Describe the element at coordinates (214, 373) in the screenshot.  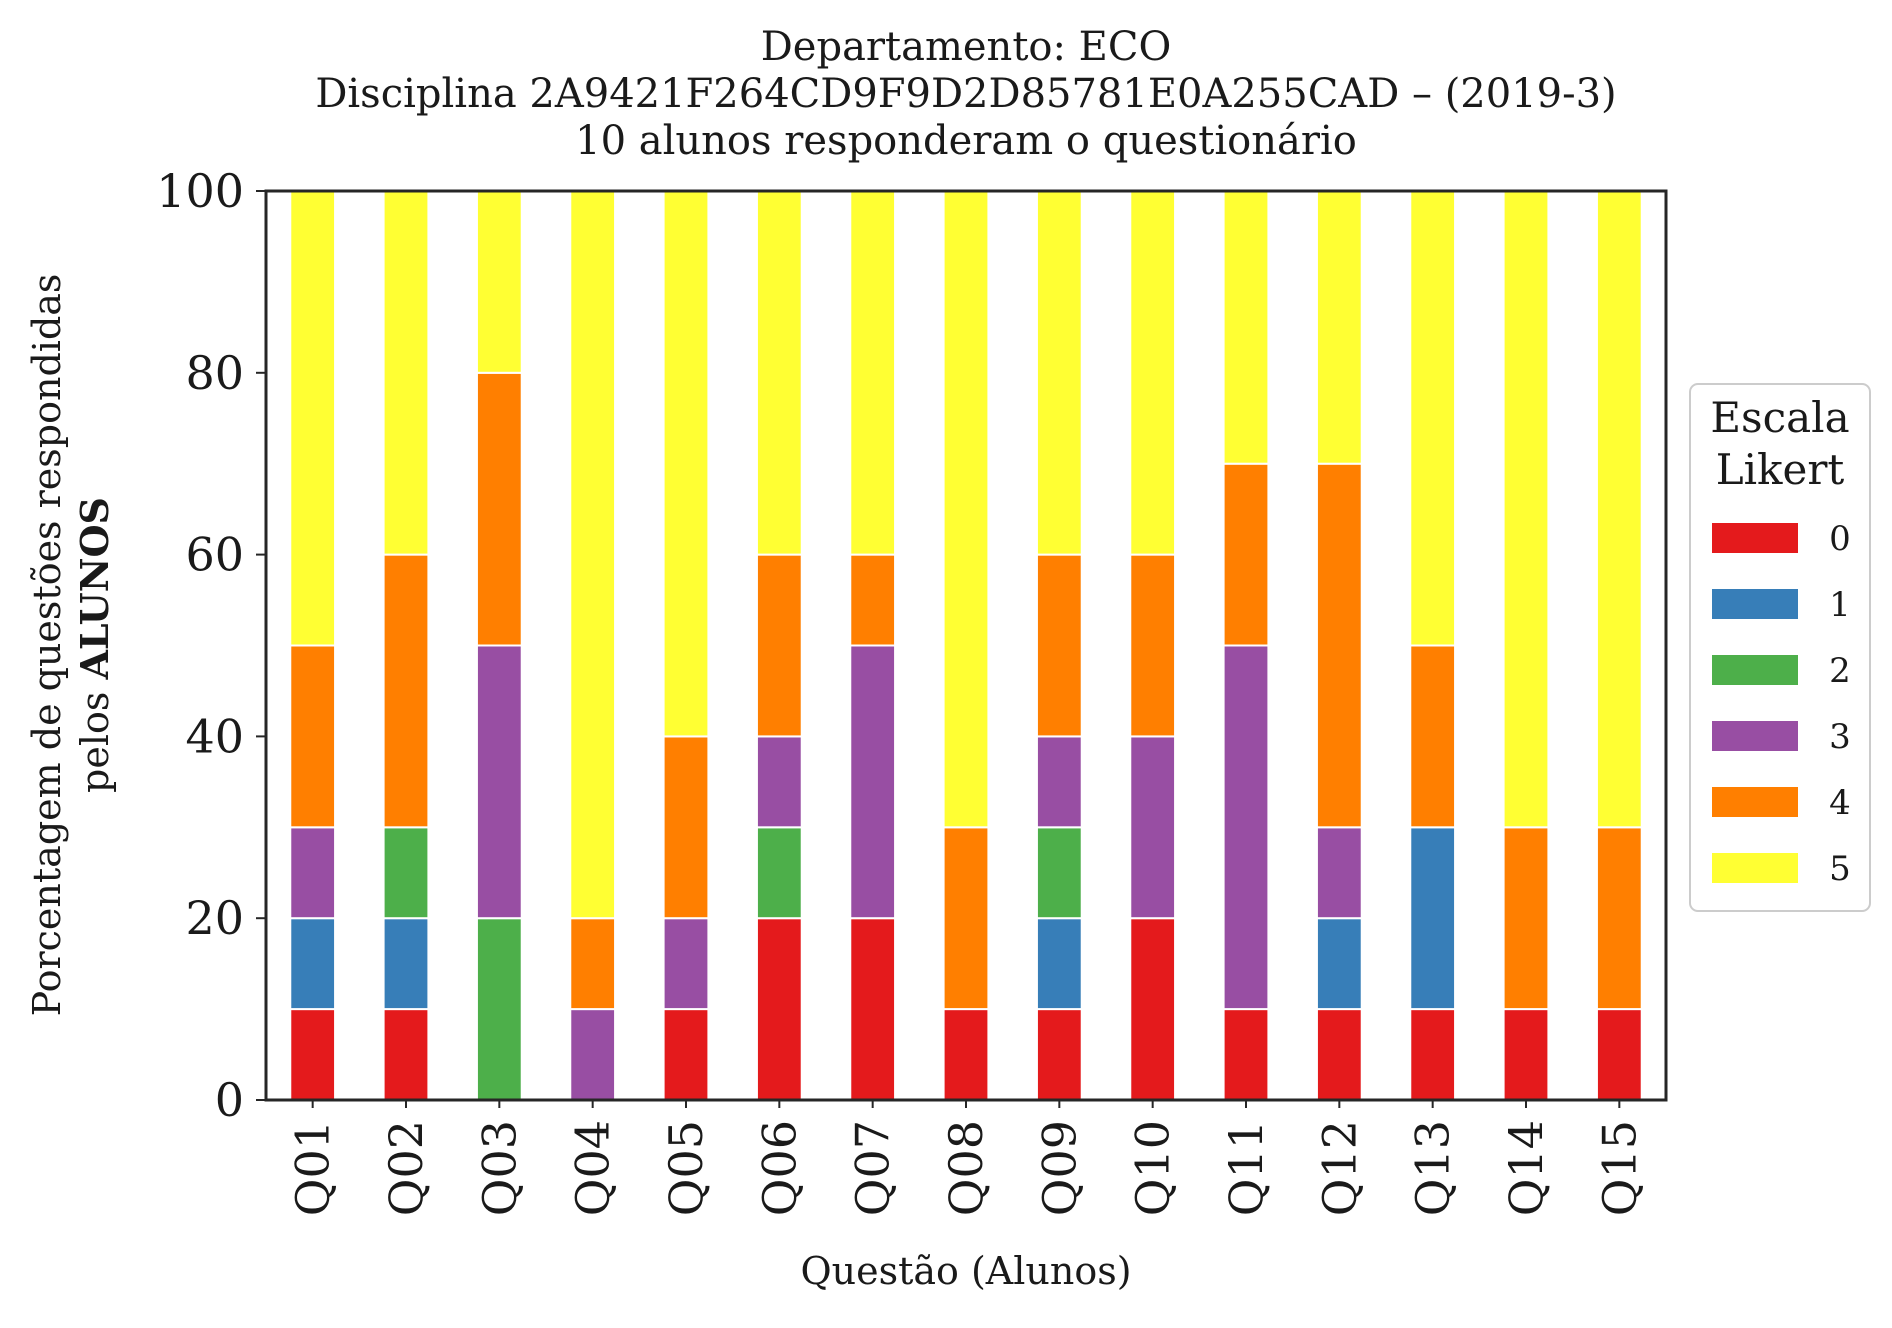
I see `y-tick-label: 80` at that location.